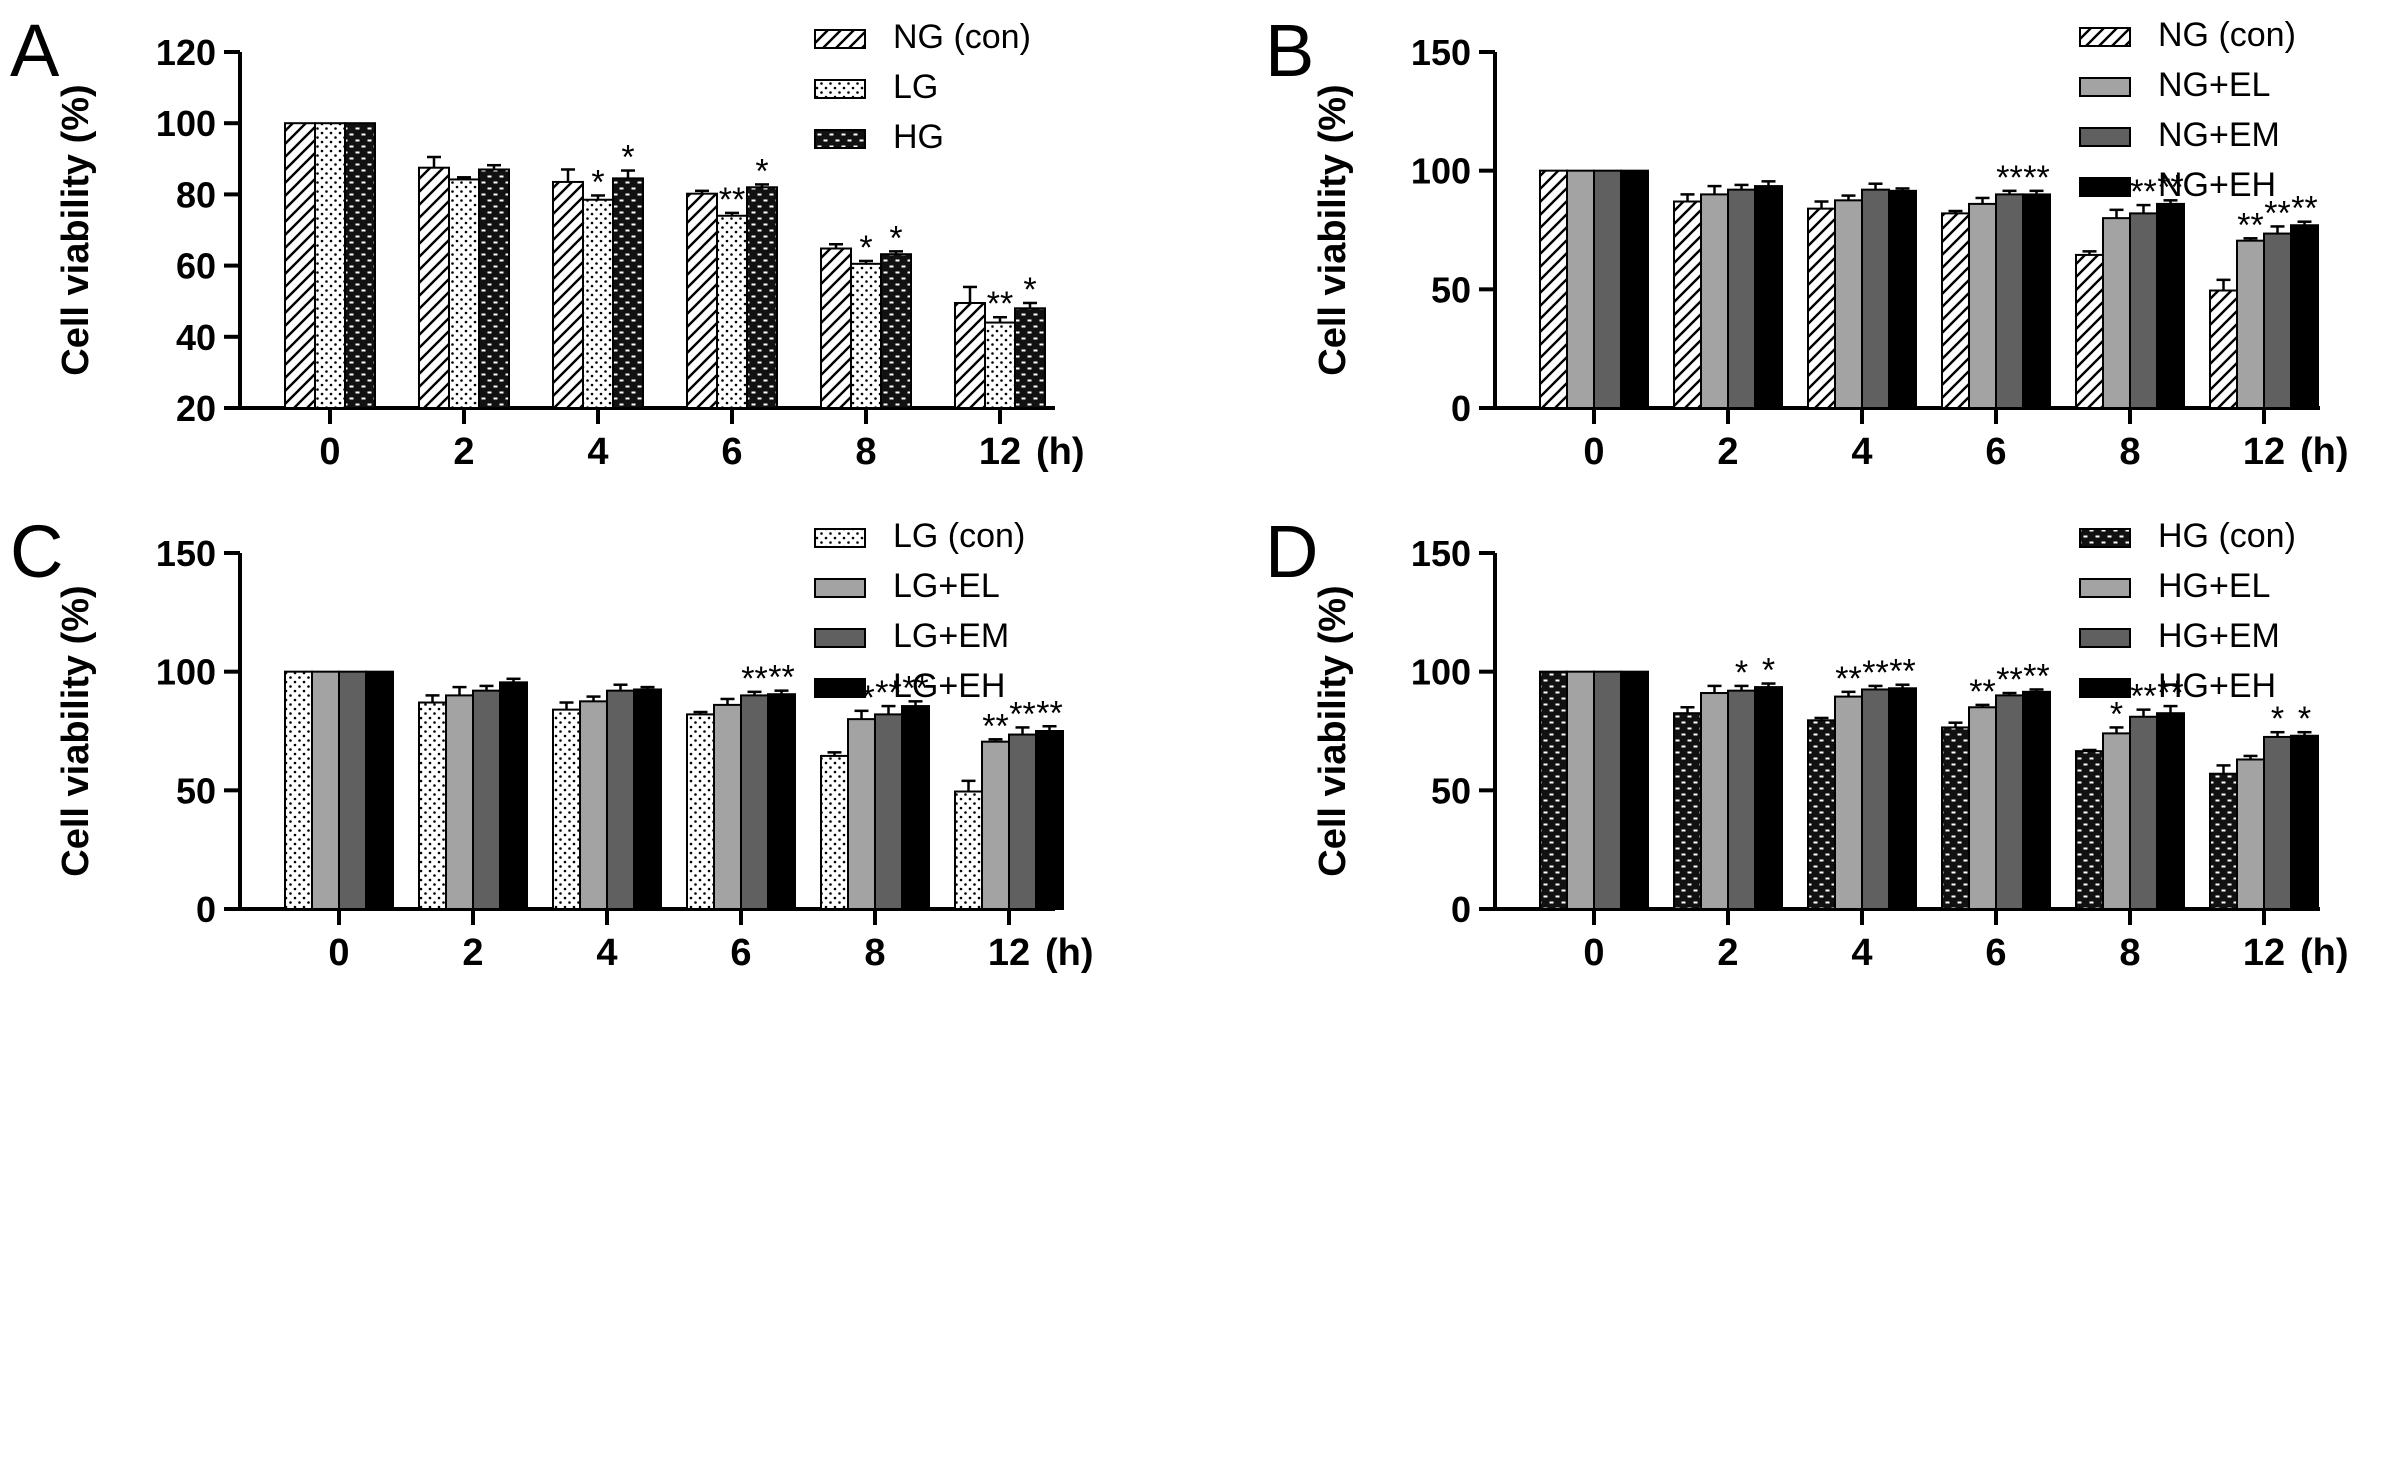  I want to click on y-tick-label: 120, so click(186, 52).